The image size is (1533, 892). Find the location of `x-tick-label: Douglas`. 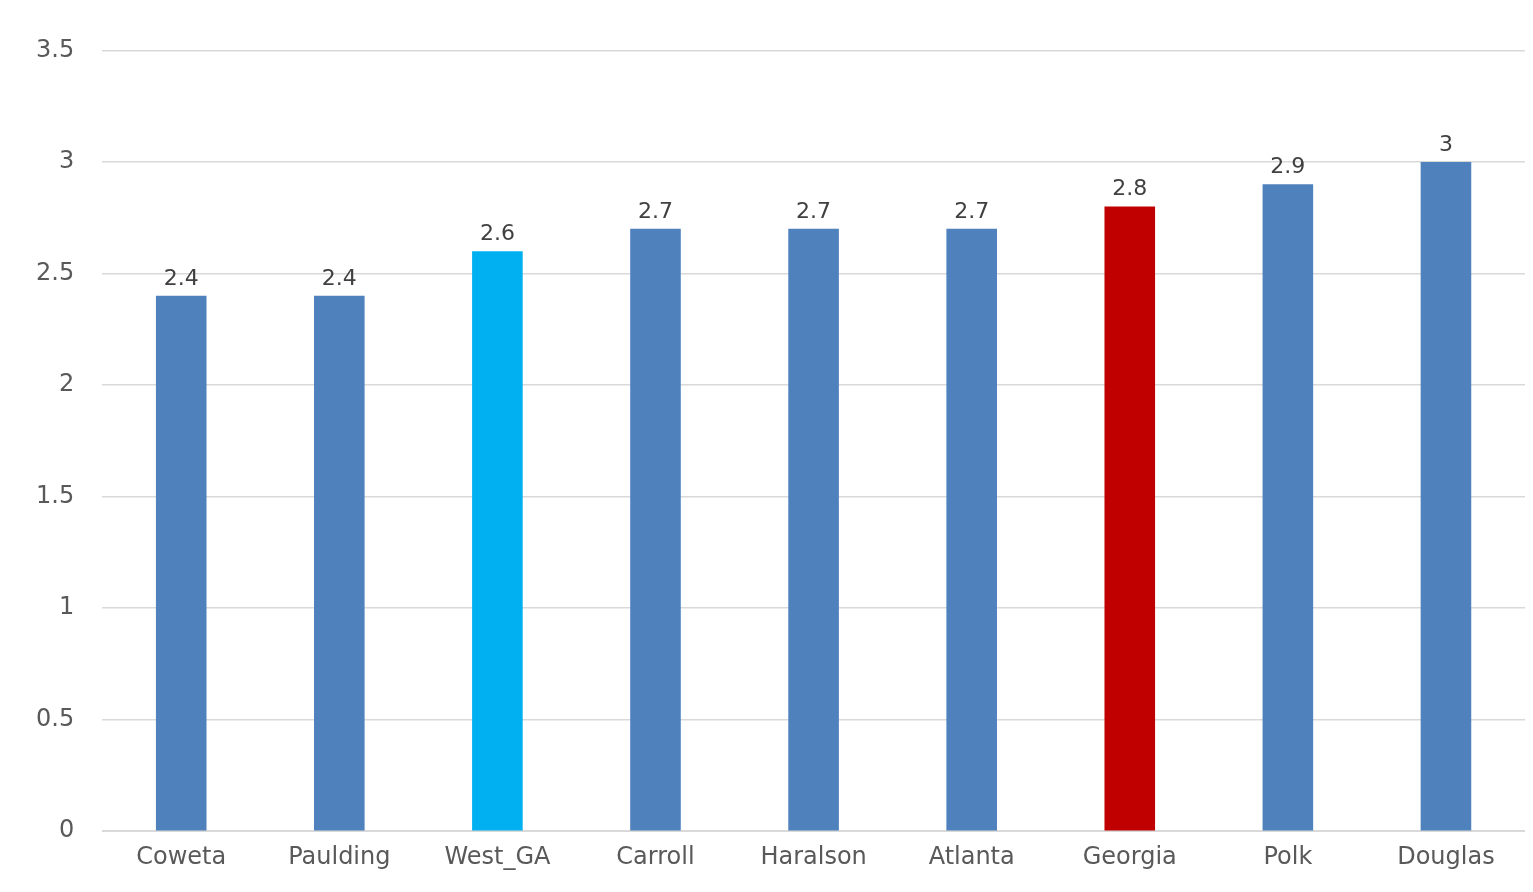

x-tick-label: Douglas is located at coordinates (1446, 855).